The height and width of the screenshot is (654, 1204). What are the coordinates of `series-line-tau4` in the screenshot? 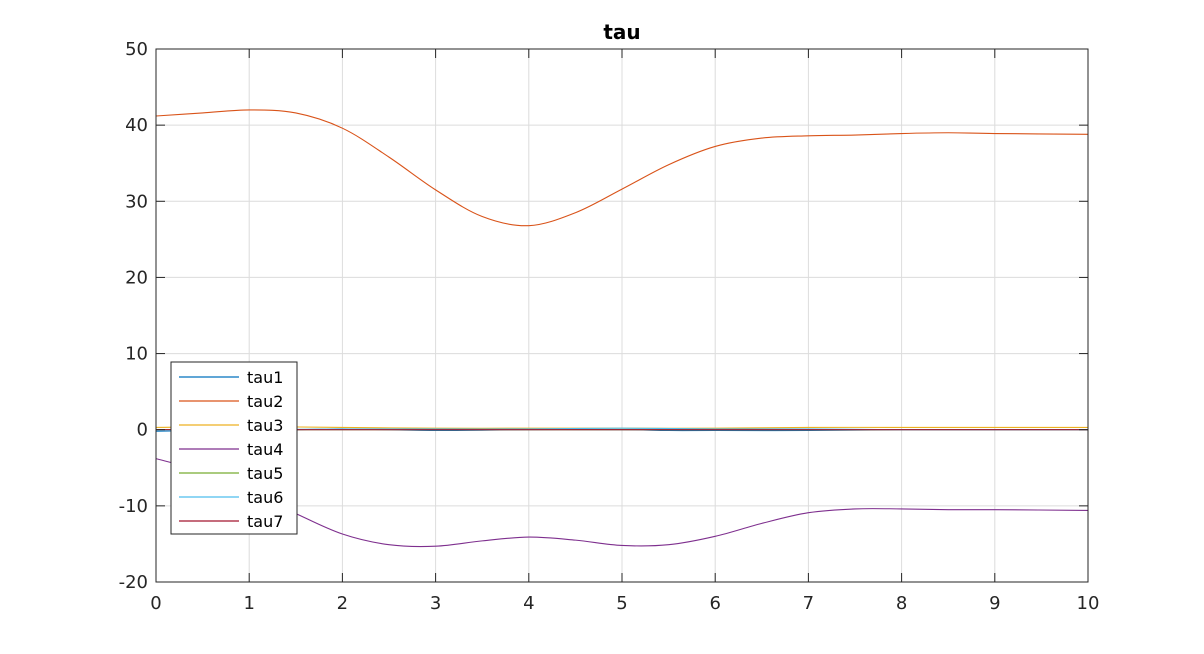 It's located at (622, 503).